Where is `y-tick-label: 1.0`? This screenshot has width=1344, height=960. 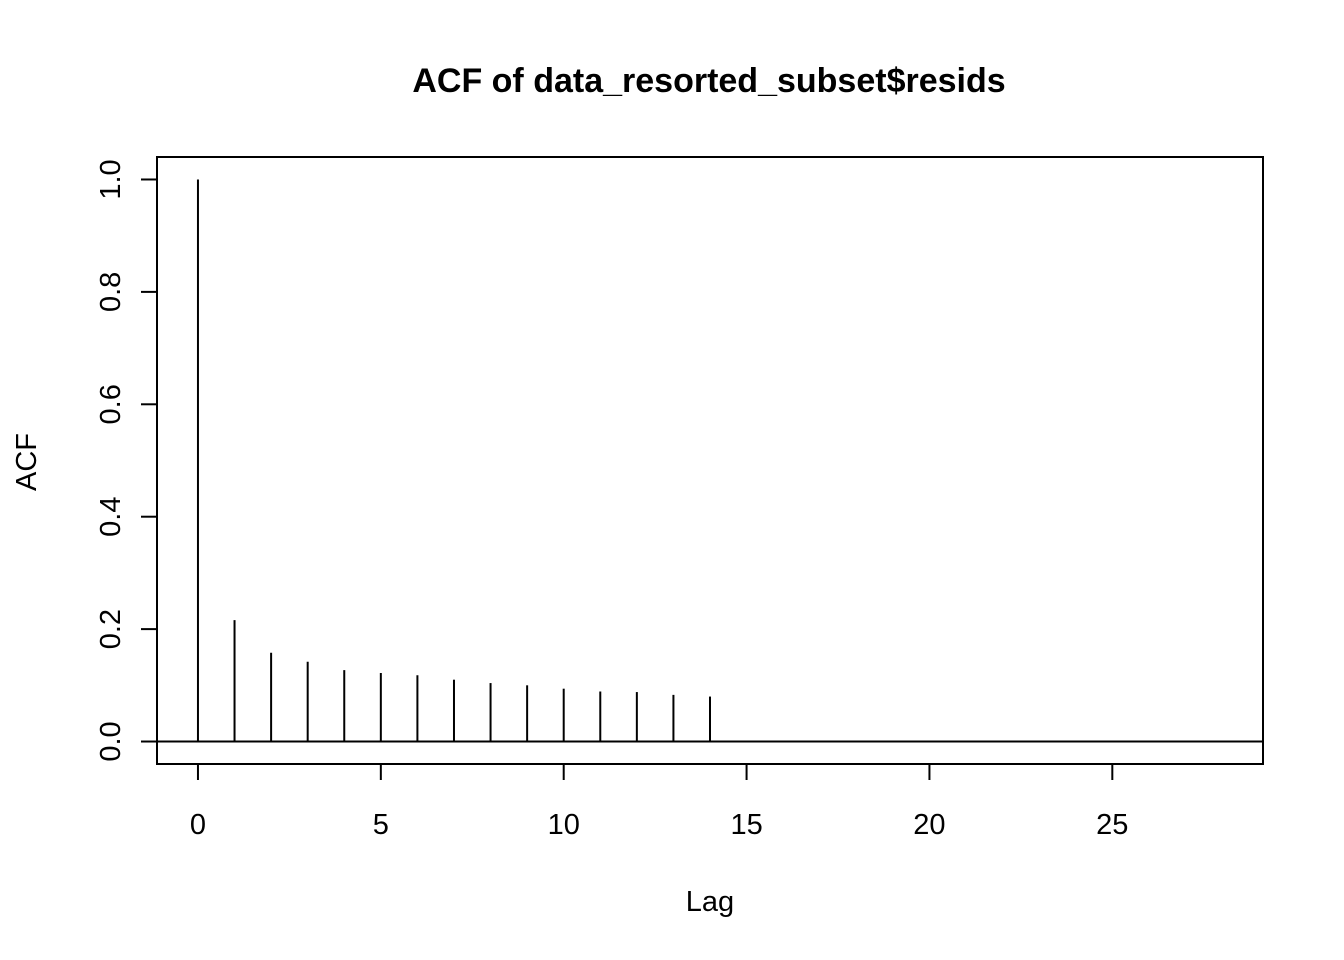
y-tick-label: 1.0 is located at coordinates (111, 179).